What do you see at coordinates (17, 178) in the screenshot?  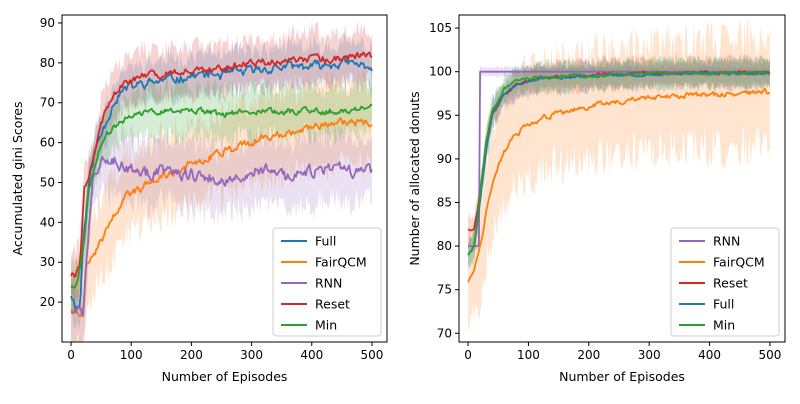 I see `y-axis-label: Accumulated gini Scores` at bounding box center [17, 178].